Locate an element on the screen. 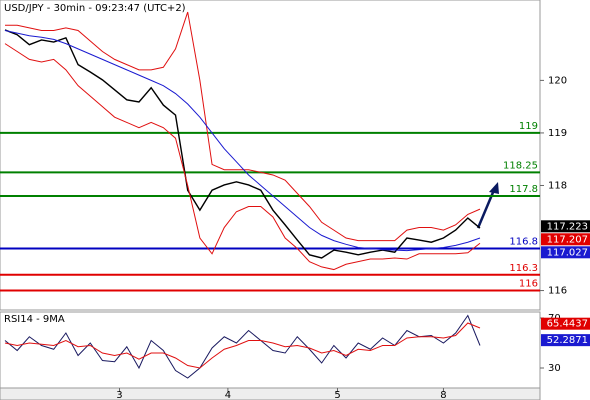 The image size is (590, 400). y-tick-label: 120 is located at coordinates (557, 80).